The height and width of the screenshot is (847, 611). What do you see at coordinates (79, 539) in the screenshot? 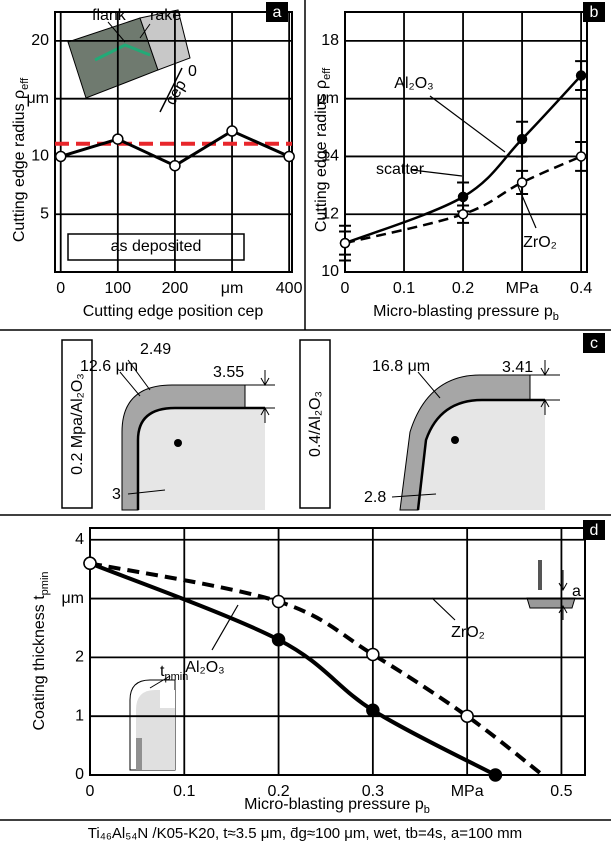
I see `y-tick-label: 4` at bounding box center [79, 539].